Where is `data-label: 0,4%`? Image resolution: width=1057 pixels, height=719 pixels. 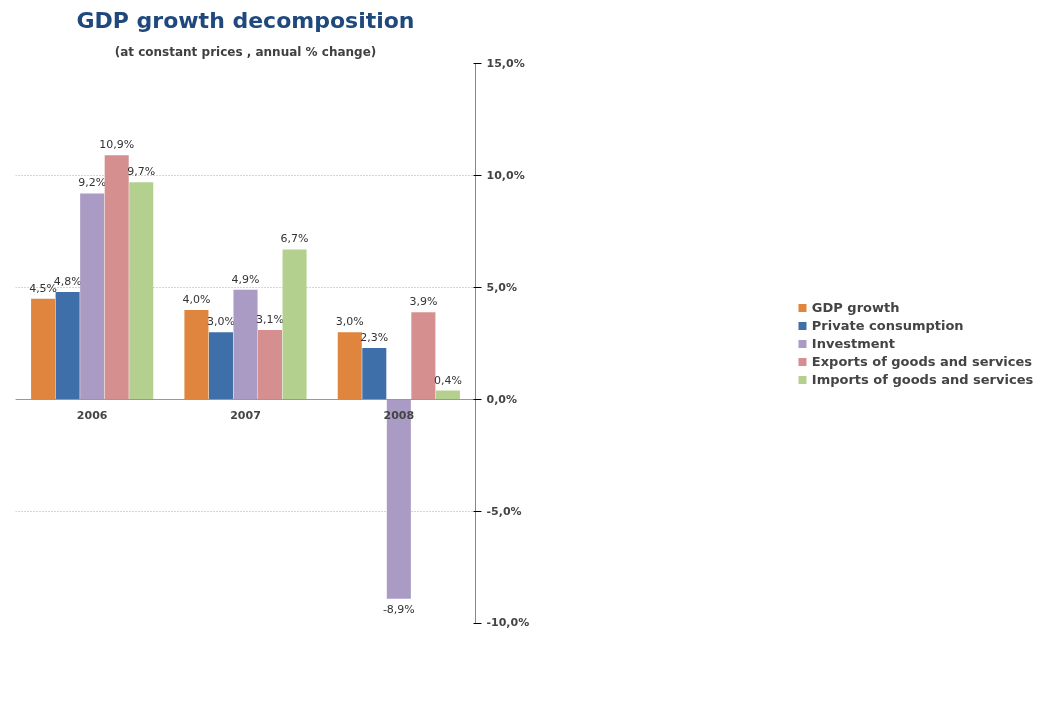 data-label: 0,4% is located at coordinates (447, 380).